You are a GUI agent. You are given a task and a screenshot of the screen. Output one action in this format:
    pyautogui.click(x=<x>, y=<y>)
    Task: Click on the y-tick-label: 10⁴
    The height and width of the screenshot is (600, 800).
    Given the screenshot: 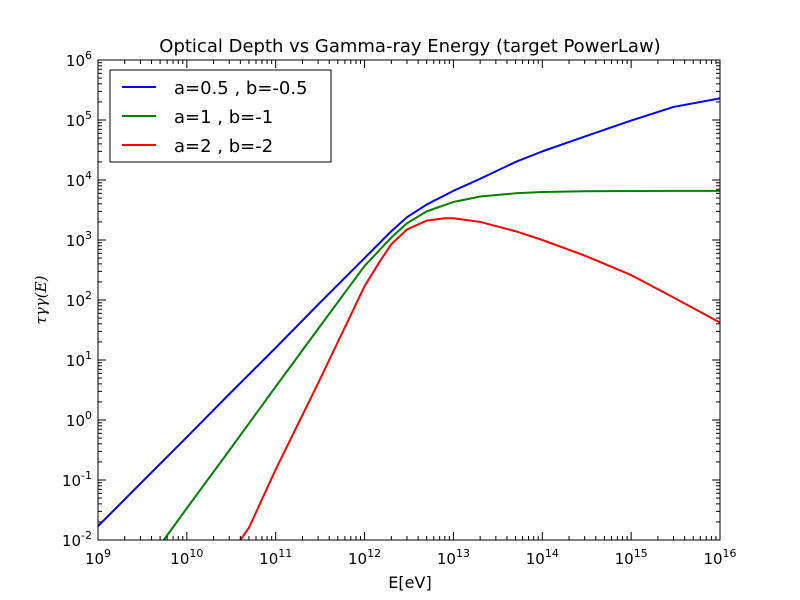 What is the action you would take?
    pyautogui.click(x=79, y=179)
    